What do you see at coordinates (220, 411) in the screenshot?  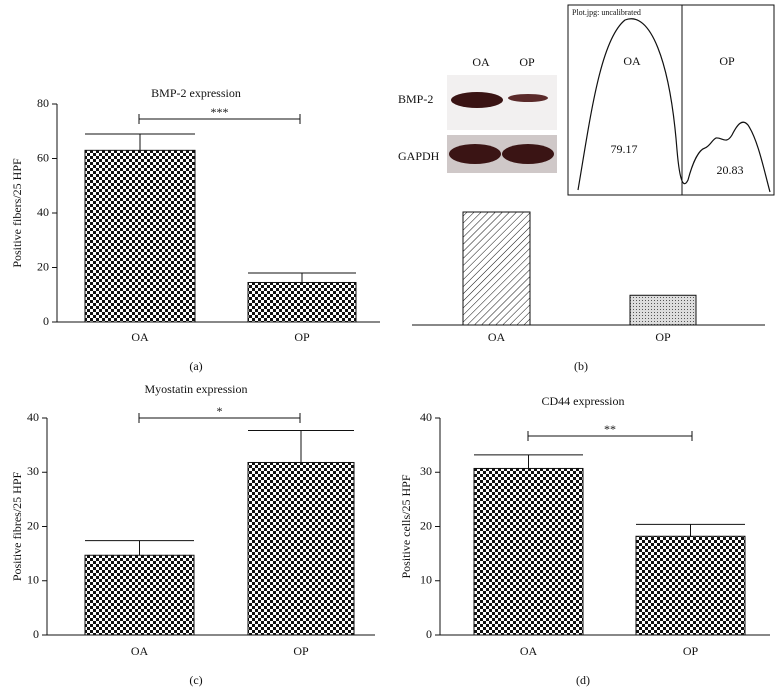 I see `significance-label: *` at bounding box center [220, 411].